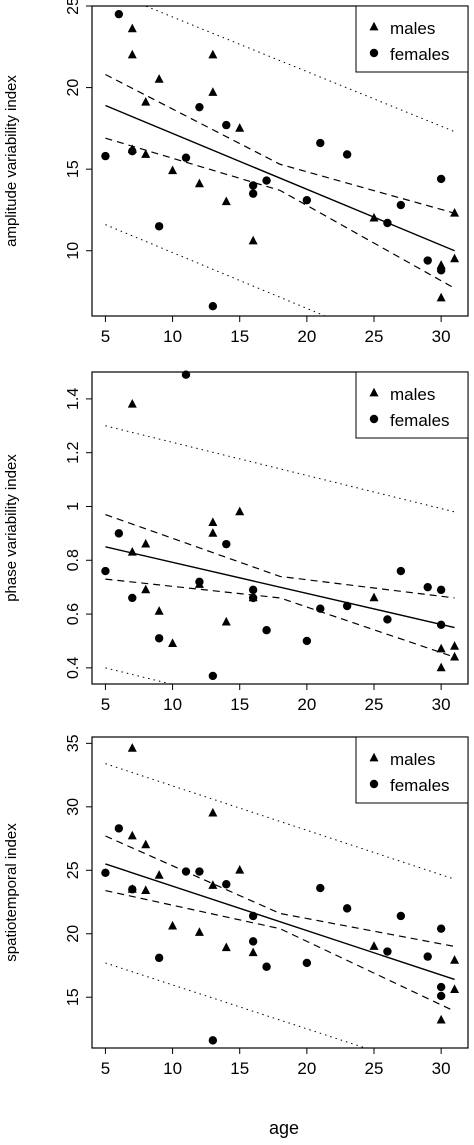  Describe the element at coordinates (280, 178) in the screenshot. I see `regression-line` at that location.